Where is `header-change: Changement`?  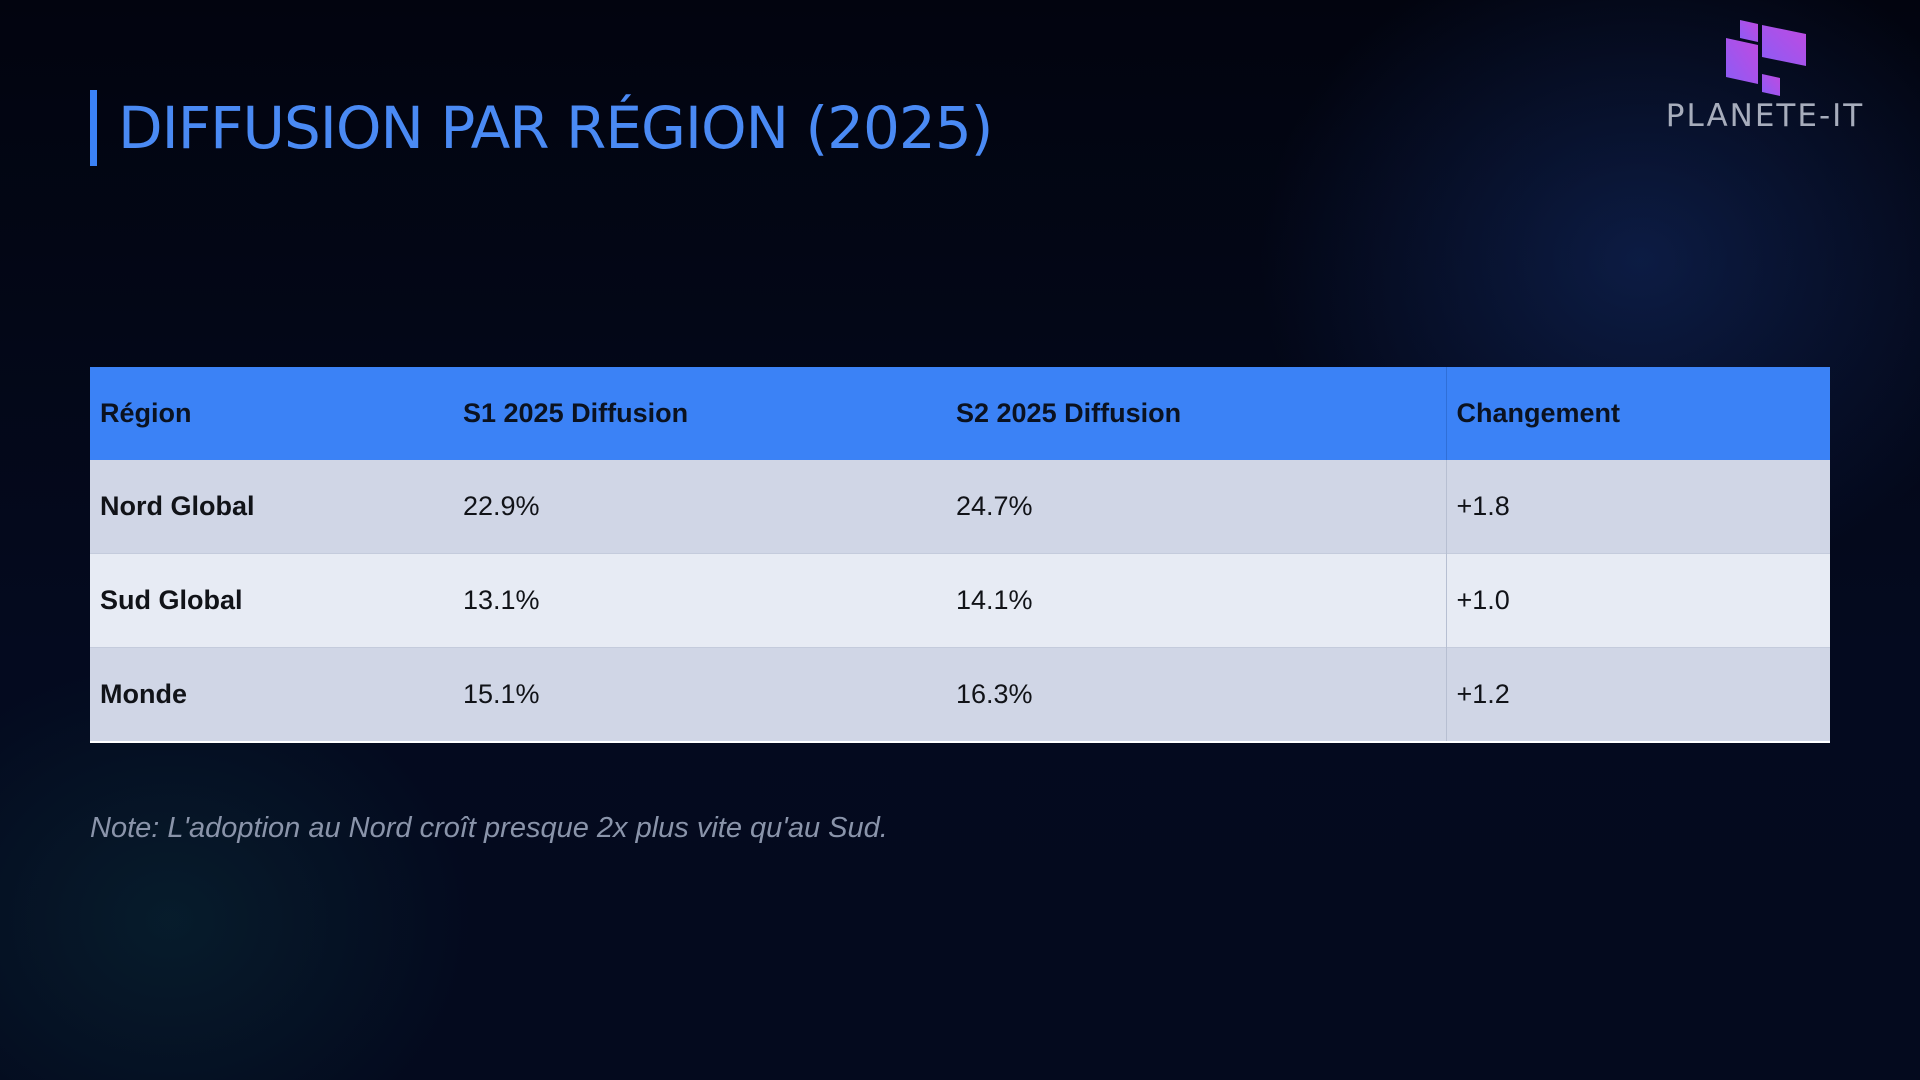 header-change: Changement is located at coordinates (1637, 413).